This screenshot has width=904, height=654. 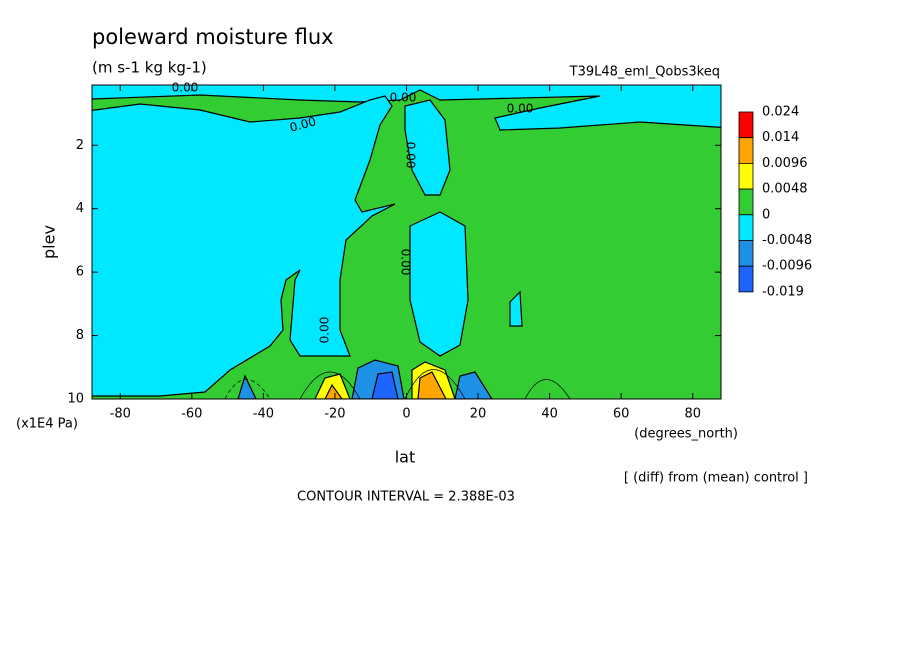 What do you see at coordinates (120, 414) in the screenshot?
I see `x-tick-label: -80` at bounding box center [120, 414].